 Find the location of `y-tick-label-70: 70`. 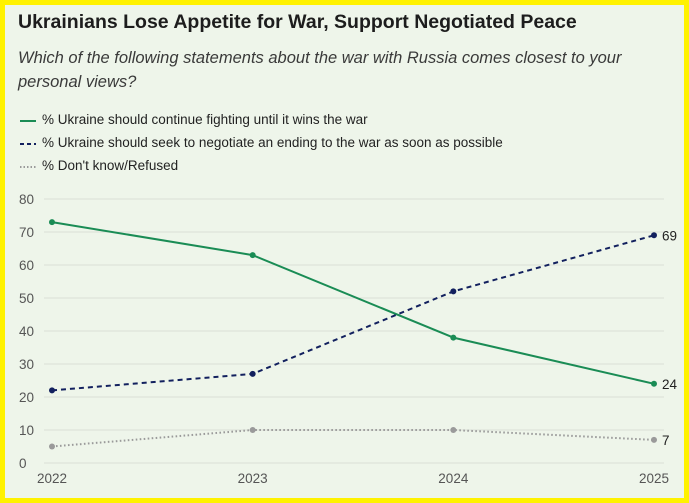

y-tick-label-70: 70 is located at coordinates (26, 232).